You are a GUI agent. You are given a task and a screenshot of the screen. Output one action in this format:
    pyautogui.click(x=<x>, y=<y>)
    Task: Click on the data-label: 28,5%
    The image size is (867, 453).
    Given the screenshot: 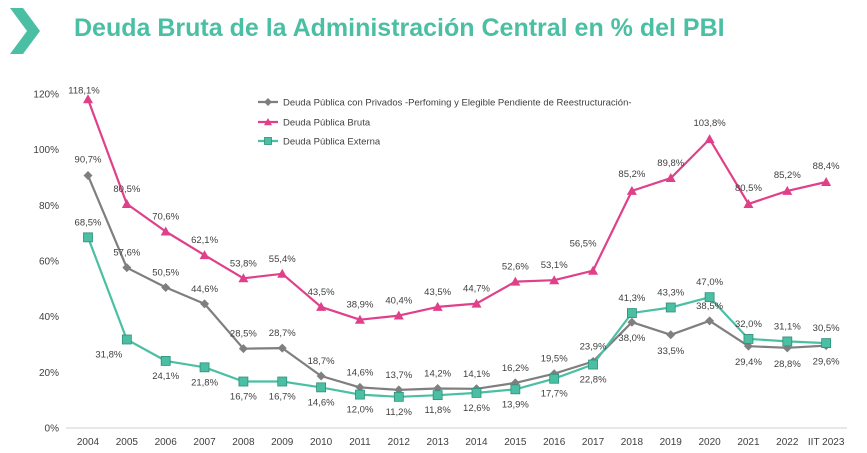 What is the action you would take?
    pyautogui.click(x=243, y=334)
    